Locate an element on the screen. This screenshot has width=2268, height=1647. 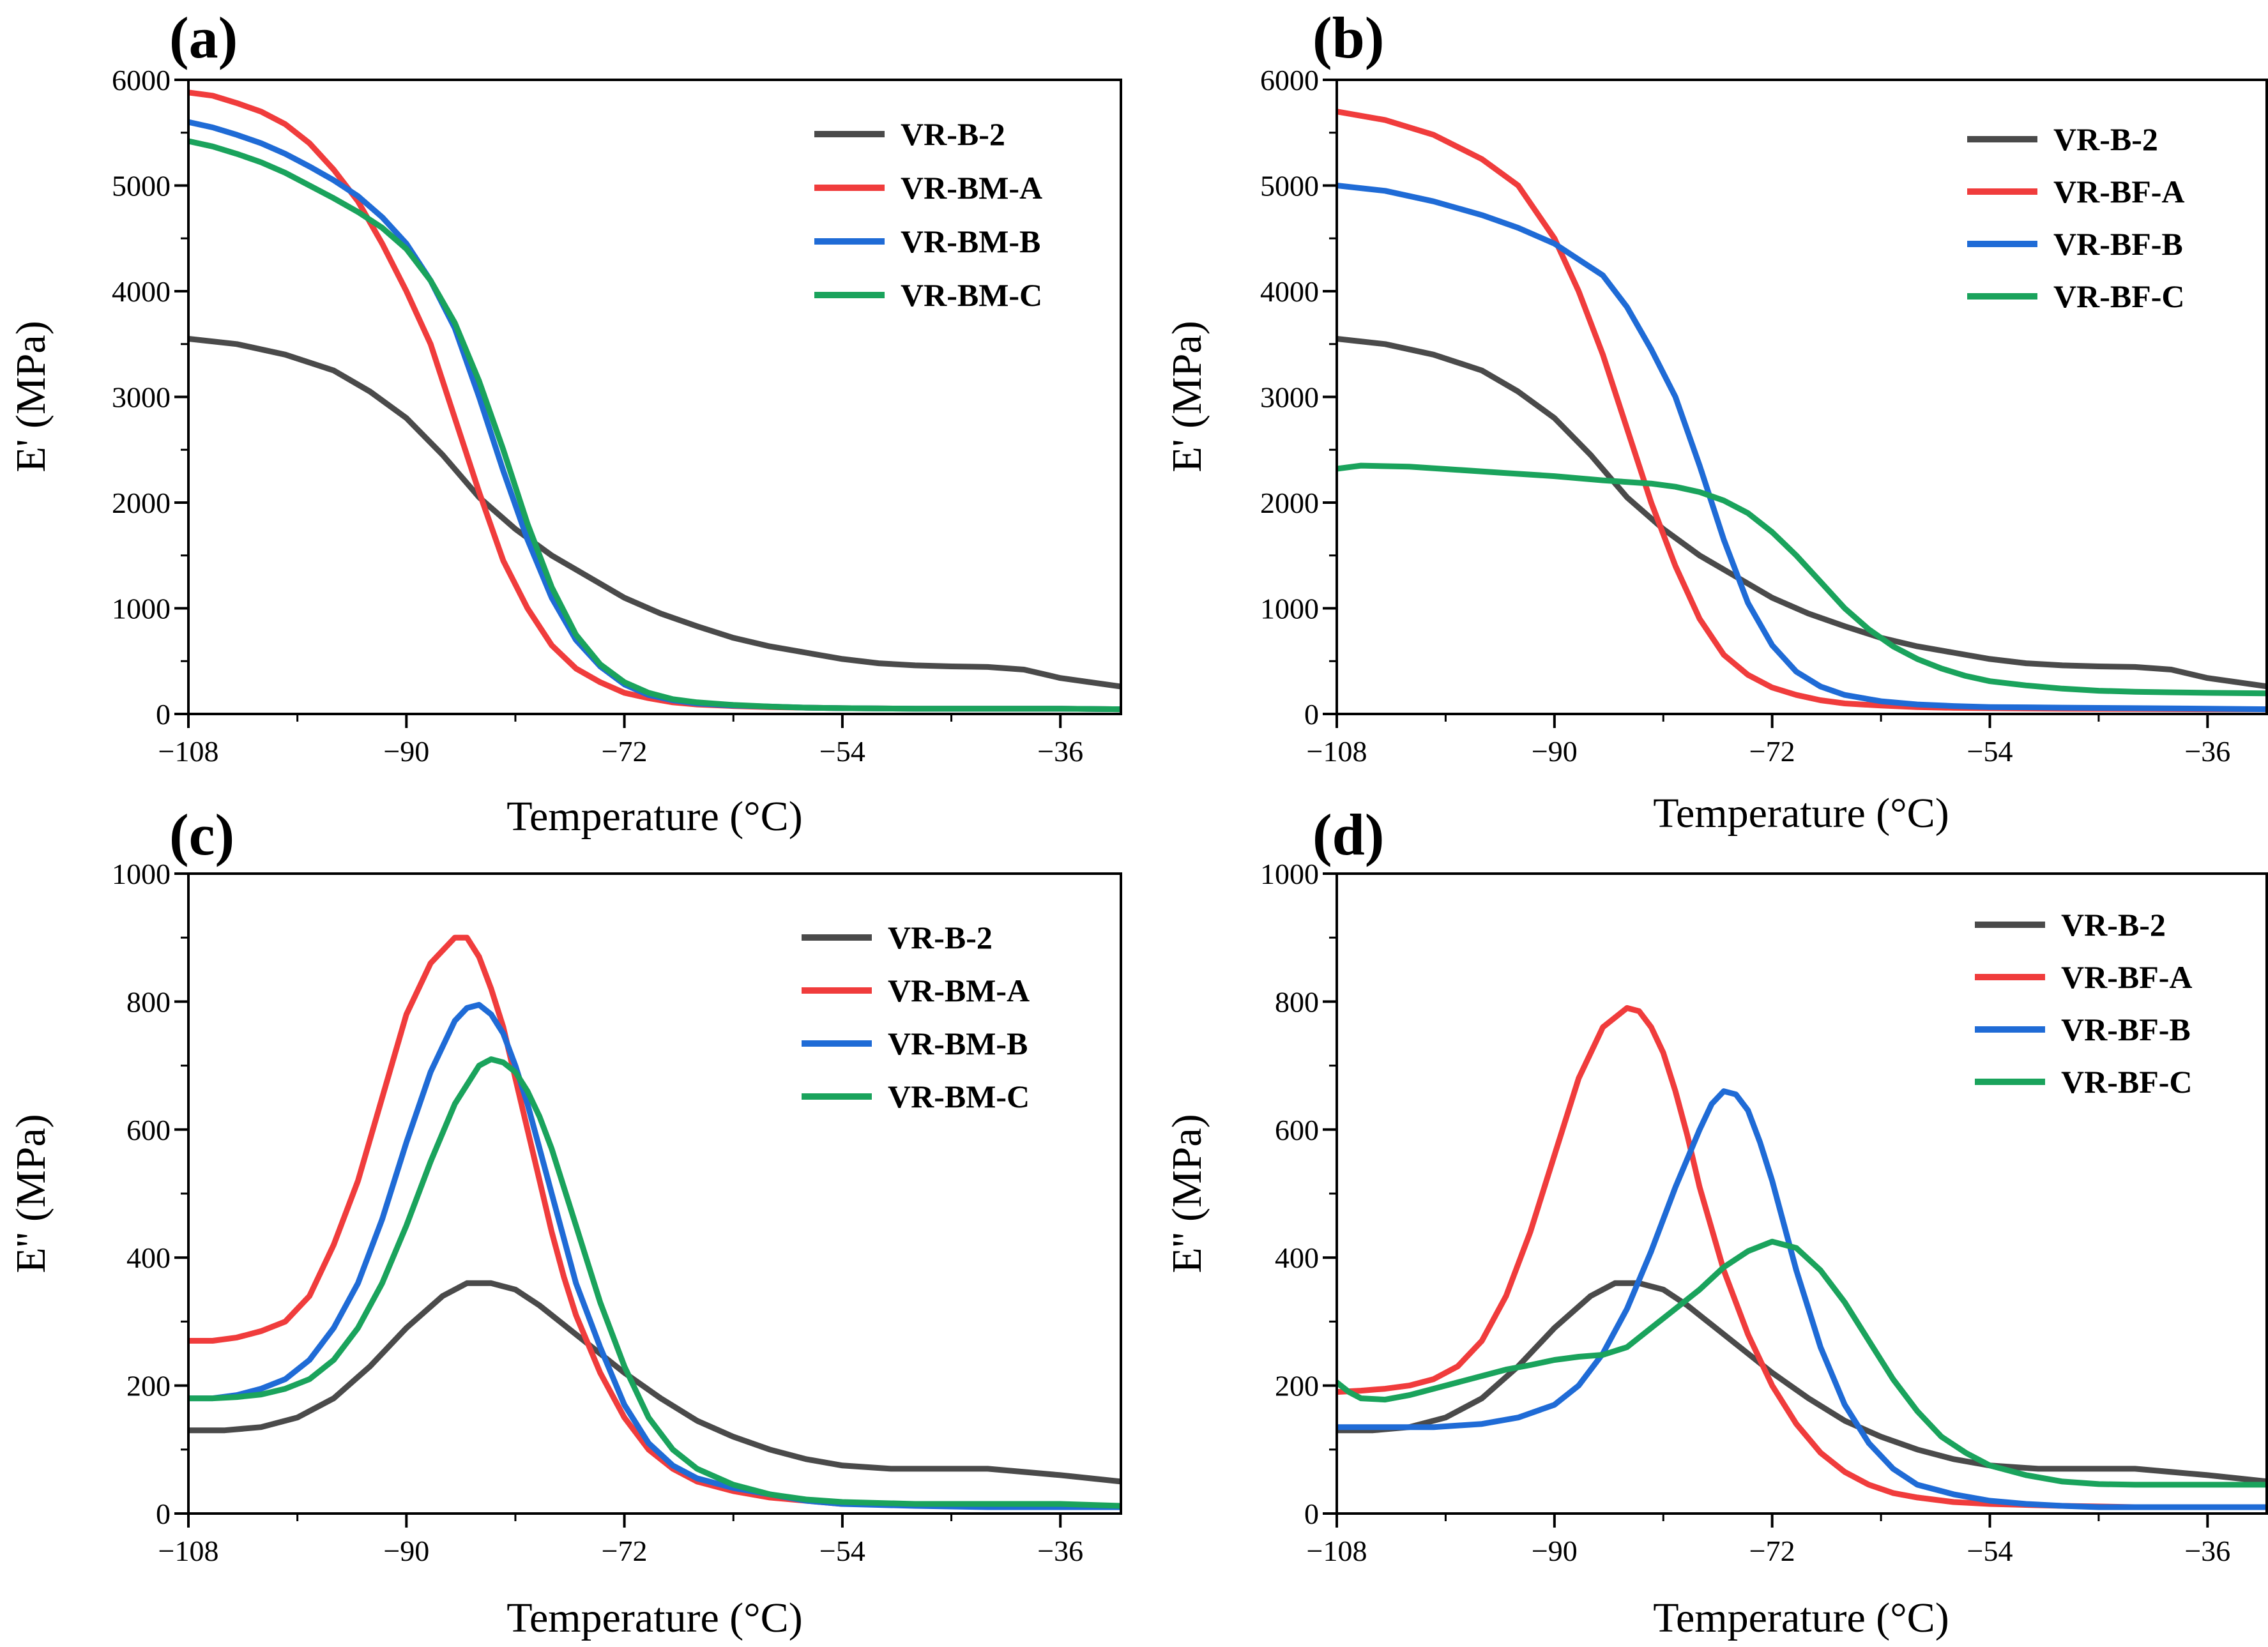
x-tick-label-c-2: −72 is located at coordinates (625, 1551).